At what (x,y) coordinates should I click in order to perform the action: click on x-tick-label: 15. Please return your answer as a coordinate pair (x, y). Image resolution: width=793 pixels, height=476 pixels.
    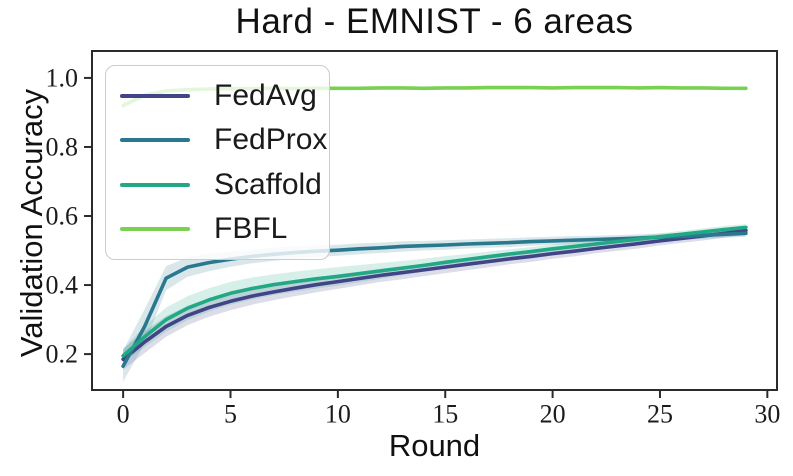
    Looking at the image, I should click on (445, 413).